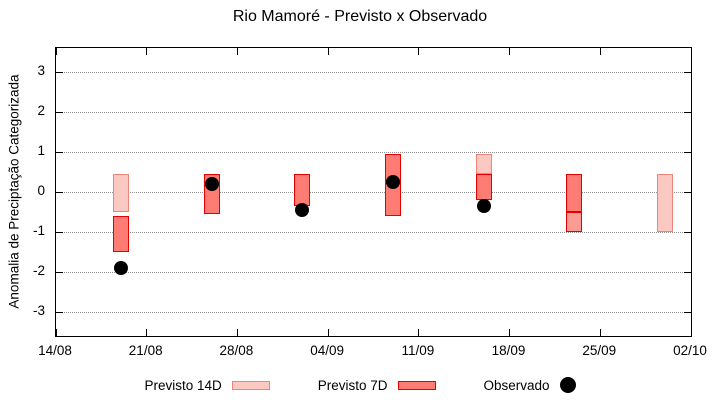  I want to click on legend-swatch-previsto-7d, so click(416, 385).